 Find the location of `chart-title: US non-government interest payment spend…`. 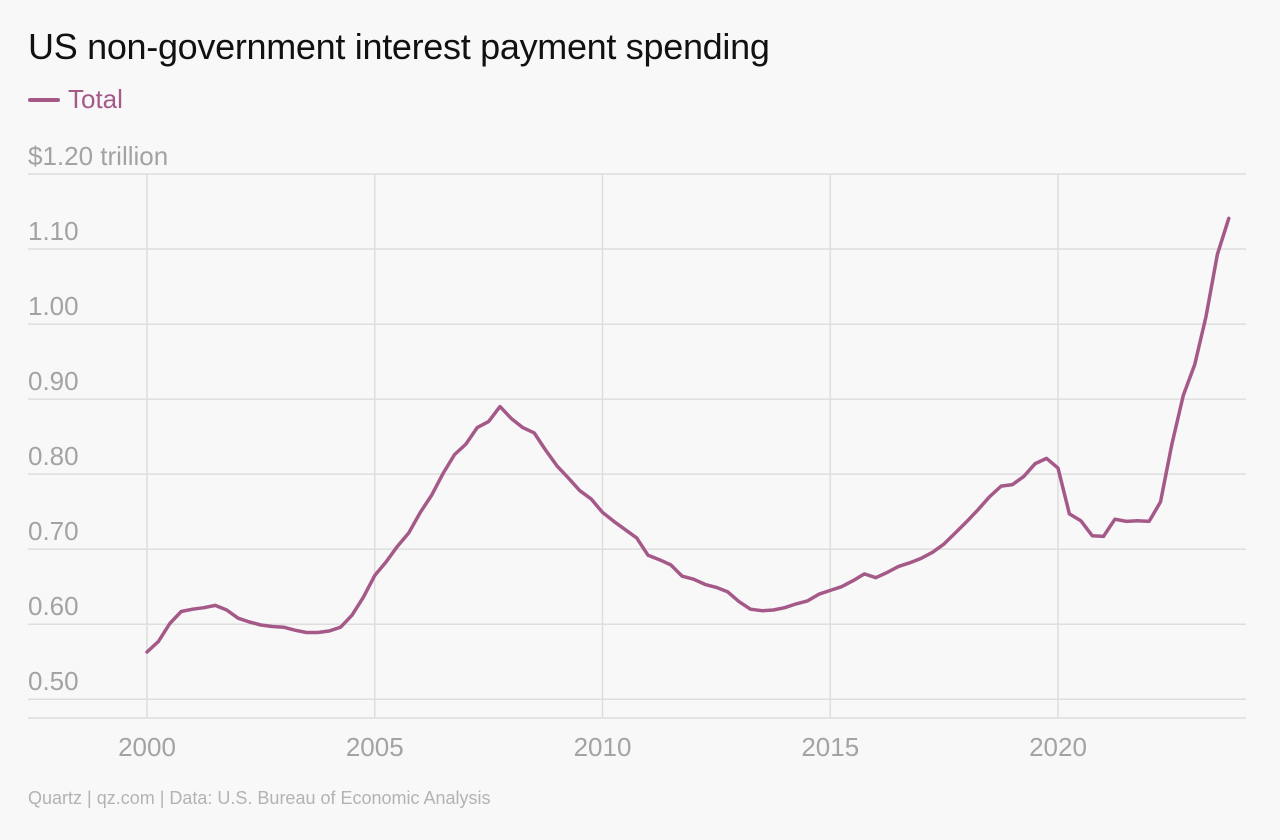

chart-title: US non-government interest payment spend… is located at coordinates (399, 46).